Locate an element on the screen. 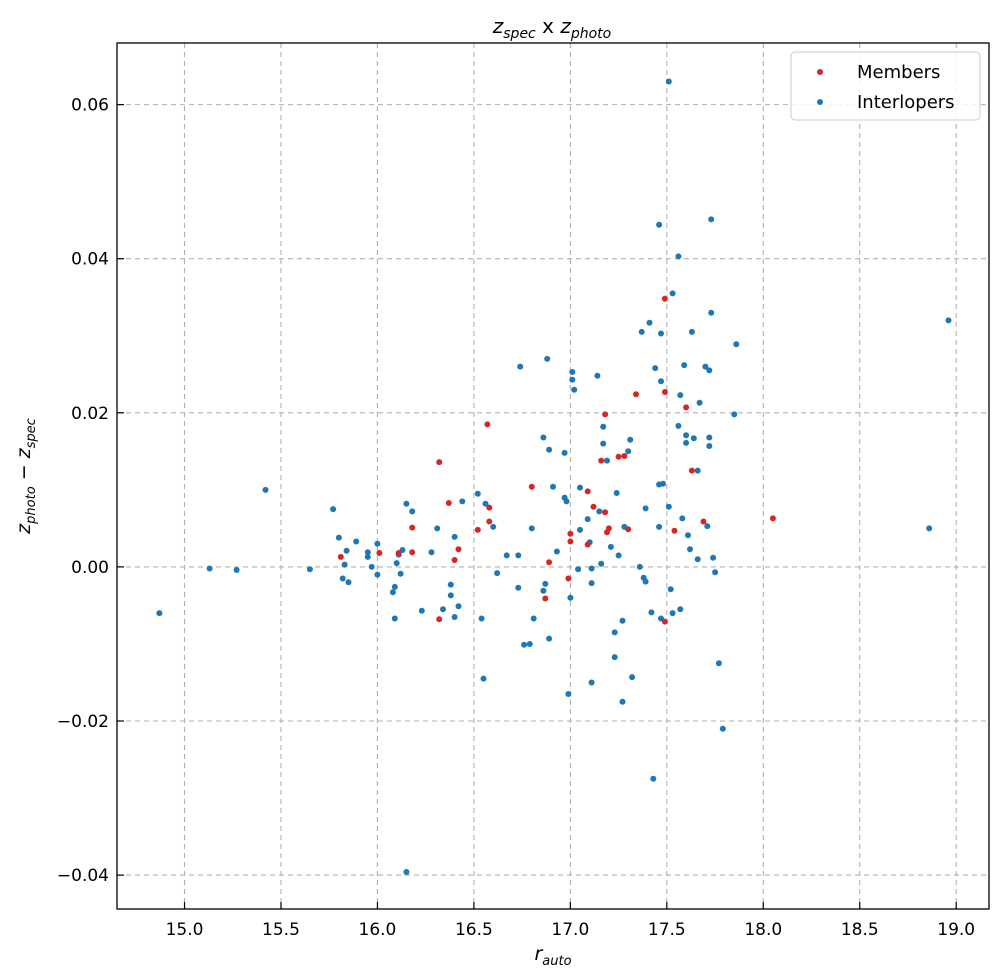 The image size is (1004, 980). x-tick-label: 19.0 is located at coordinates (956, 930).